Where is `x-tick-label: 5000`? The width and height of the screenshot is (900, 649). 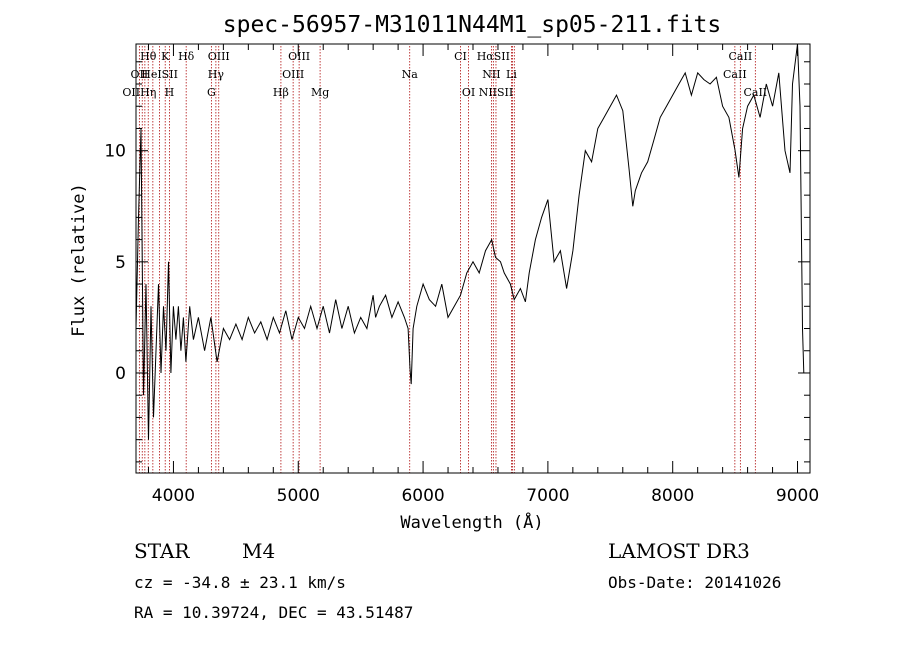
x-tick-label: 5000 is located at coordinates (298, 496).